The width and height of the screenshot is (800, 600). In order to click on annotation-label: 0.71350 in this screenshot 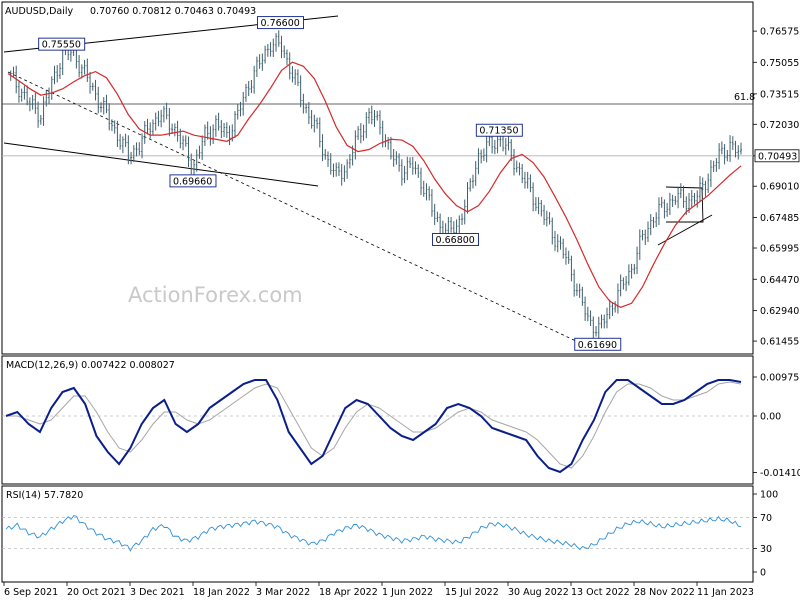, I will do `click(498, 131)`.